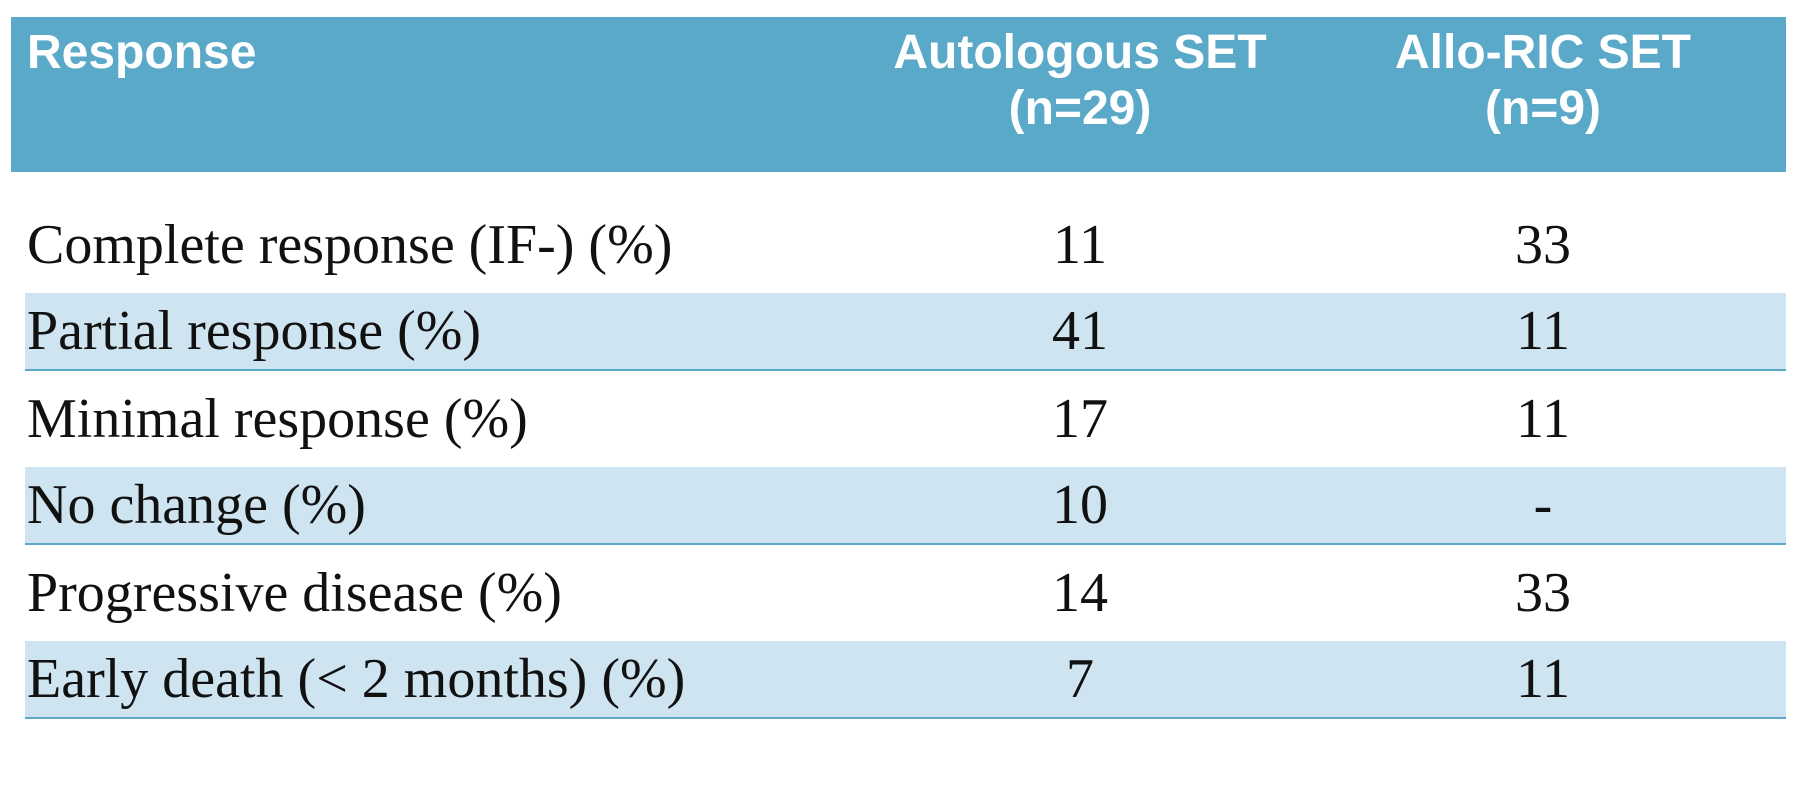  Describe the element at coordinates (1080, 505) in the screenshot. I see `table-cell: 10` at that location.